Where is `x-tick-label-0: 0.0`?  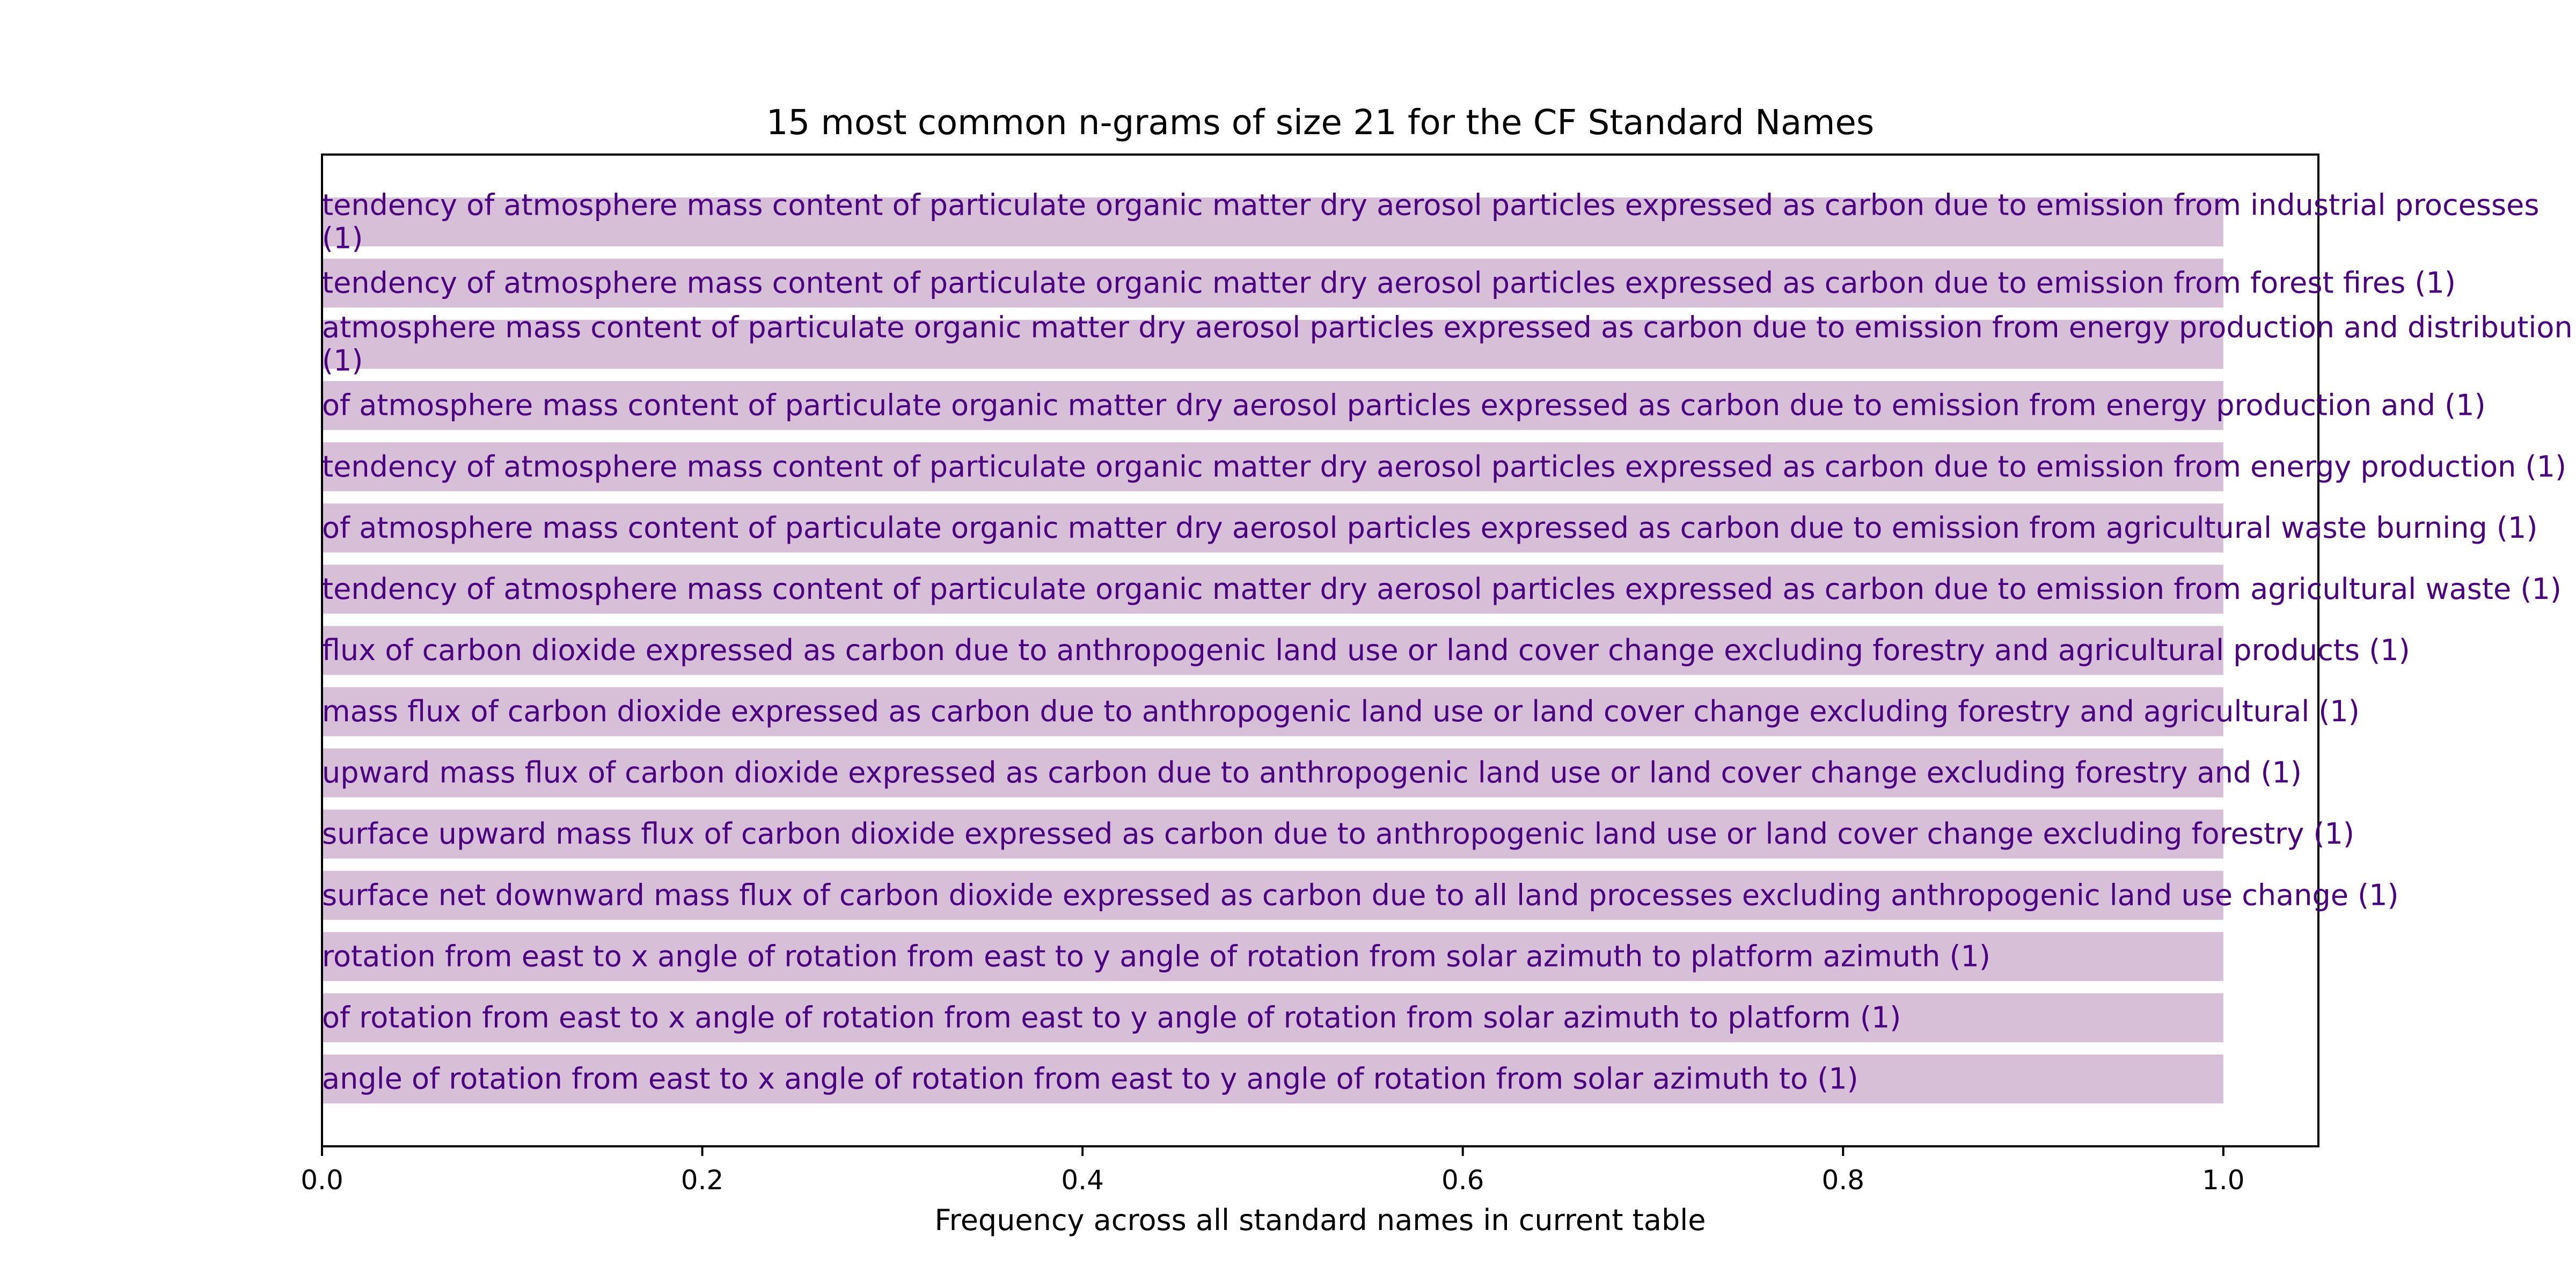 x-tick-label-0: 0.0 is located at coordinates (322, 1180).